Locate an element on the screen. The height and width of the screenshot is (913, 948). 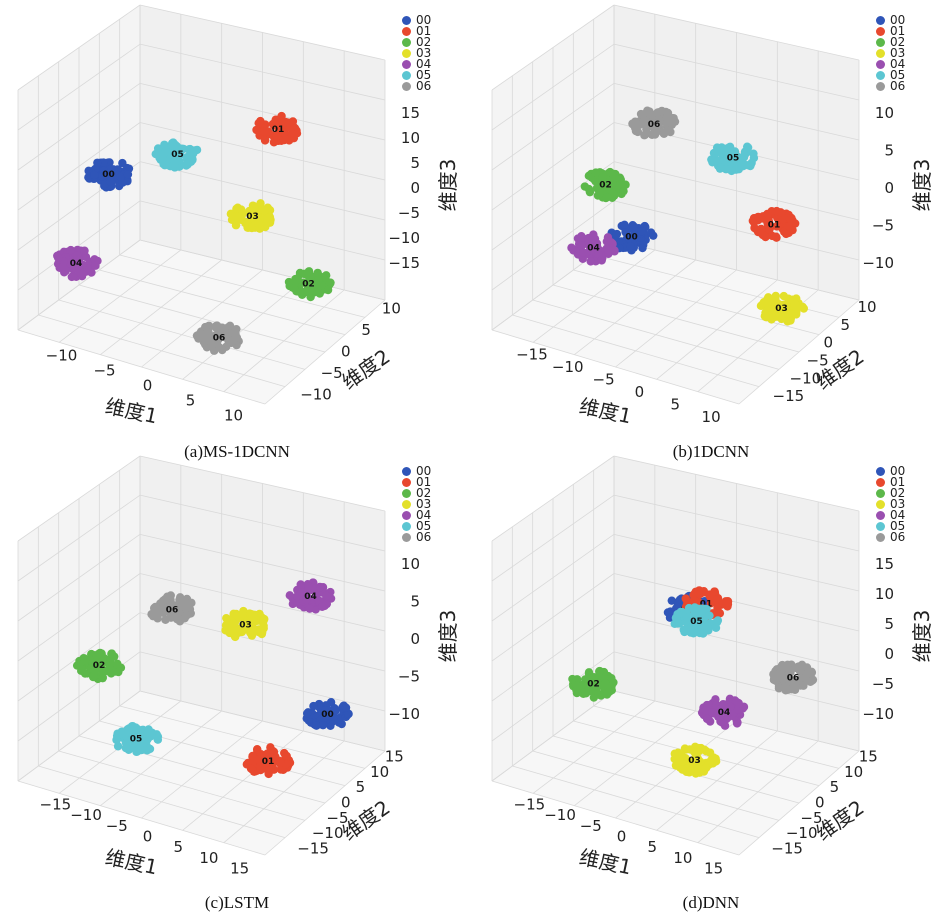
cluster-03: 03 is located at coordinates (695, 760).